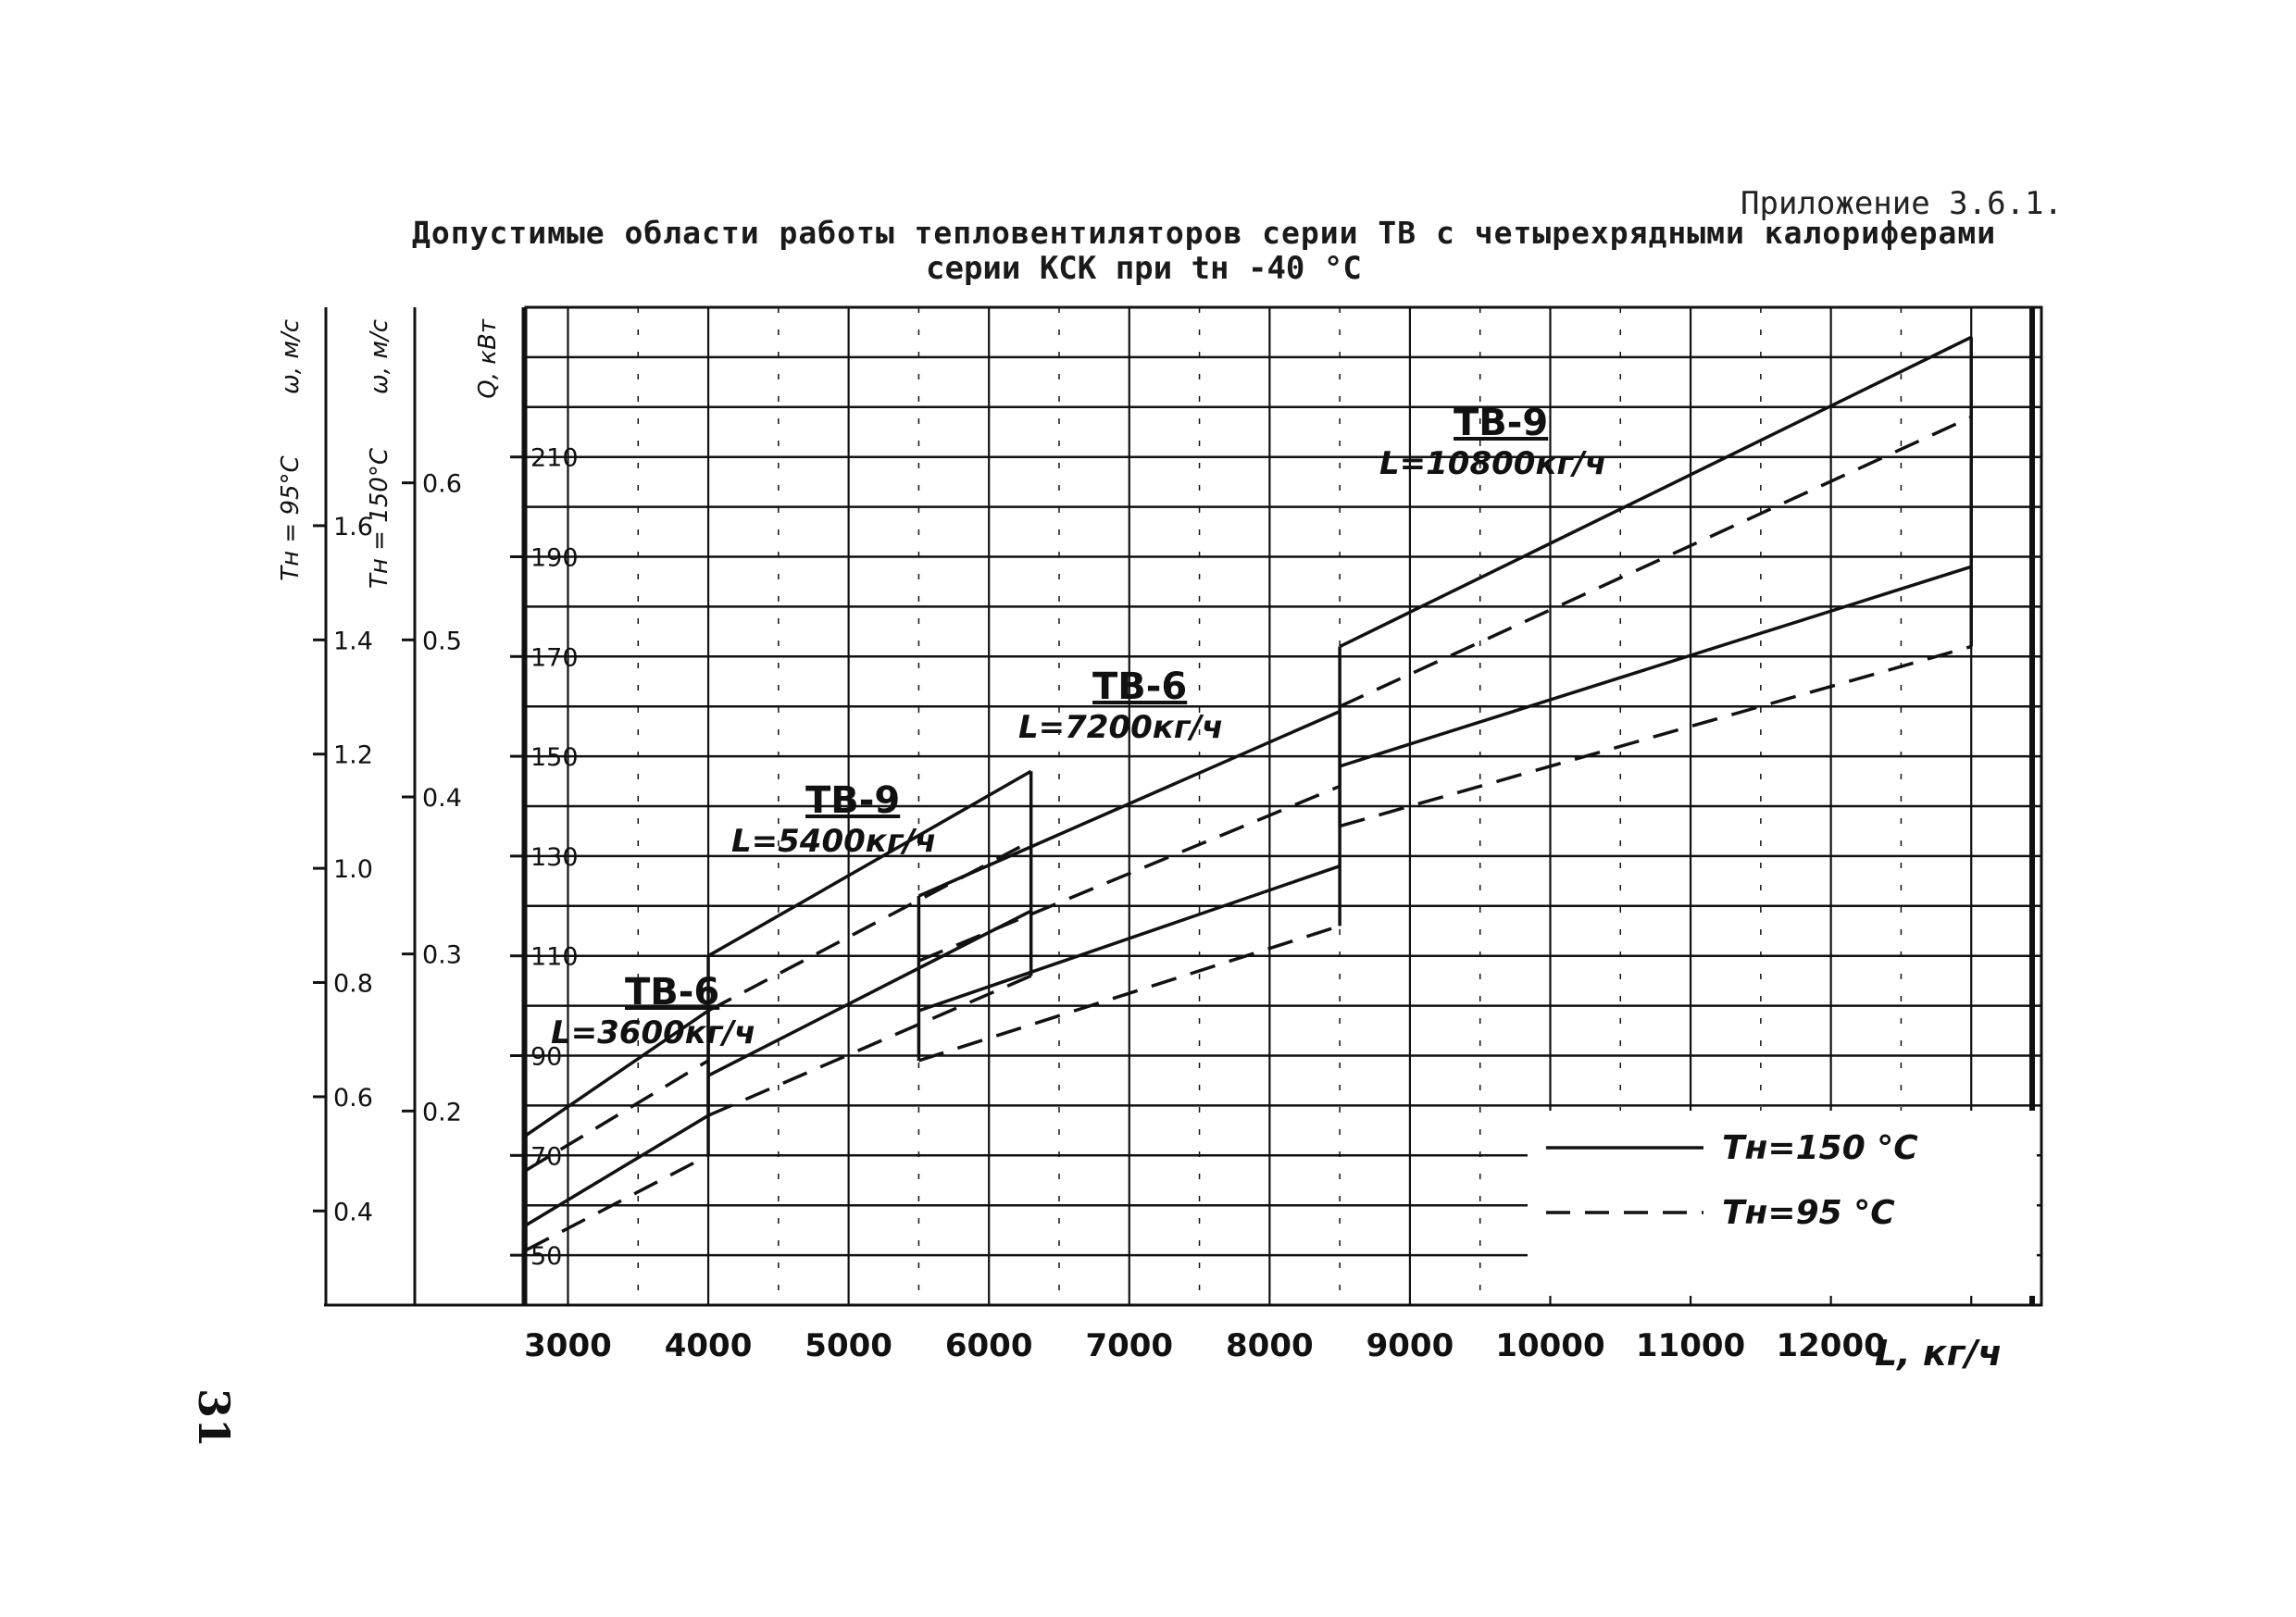 The image size is (2296, 1617). I want to click on y-tick-label: 70, so click(546, 1157).